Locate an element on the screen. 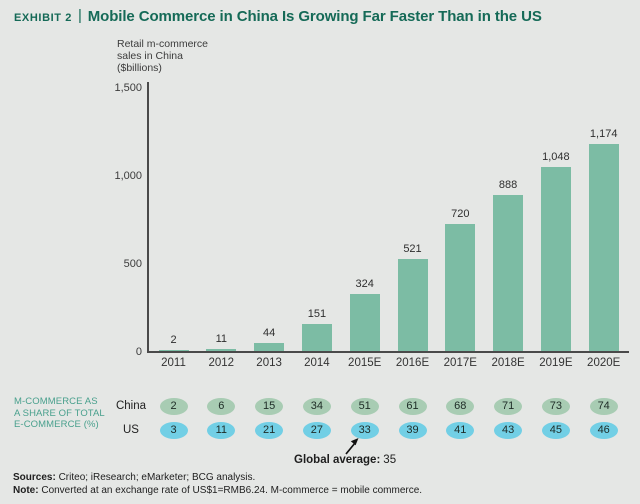 The height and width of the screenshot is (504, 640). share-oval-china: 73 is located at coordinates (555, 406).